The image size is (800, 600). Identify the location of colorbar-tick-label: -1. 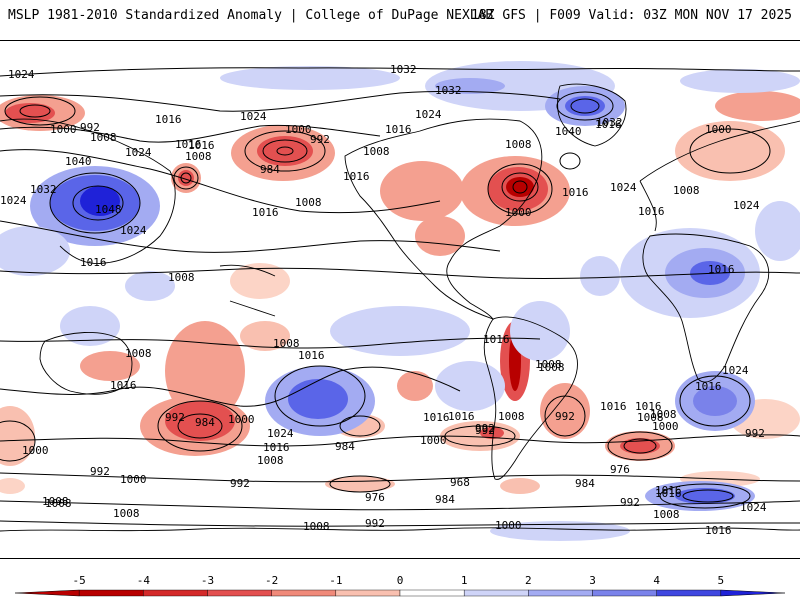
(335, 580).